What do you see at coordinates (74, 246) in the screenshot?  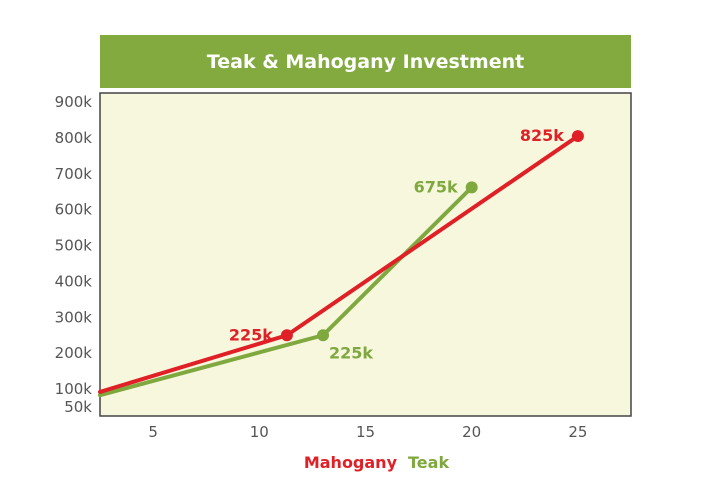 I see `y-tick-label: 500k` at bounding box center [74, 246].